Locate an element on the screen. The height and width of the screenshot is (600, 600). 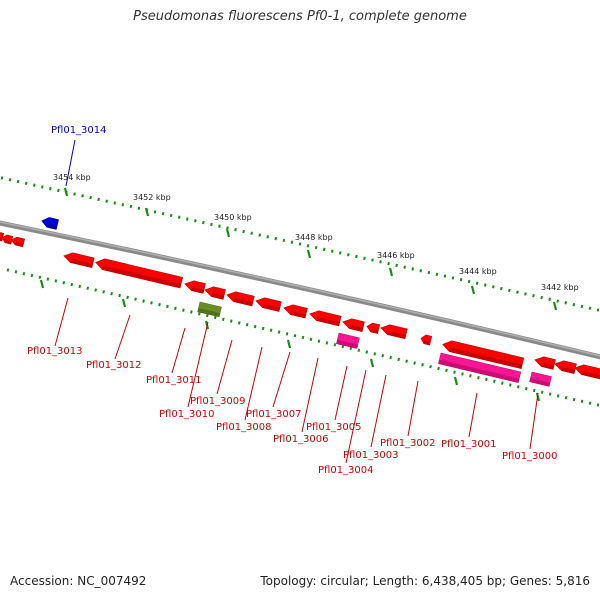
gene-label-pfl01-3014: Pfl01_3014 is located at coordinates (79, 130).